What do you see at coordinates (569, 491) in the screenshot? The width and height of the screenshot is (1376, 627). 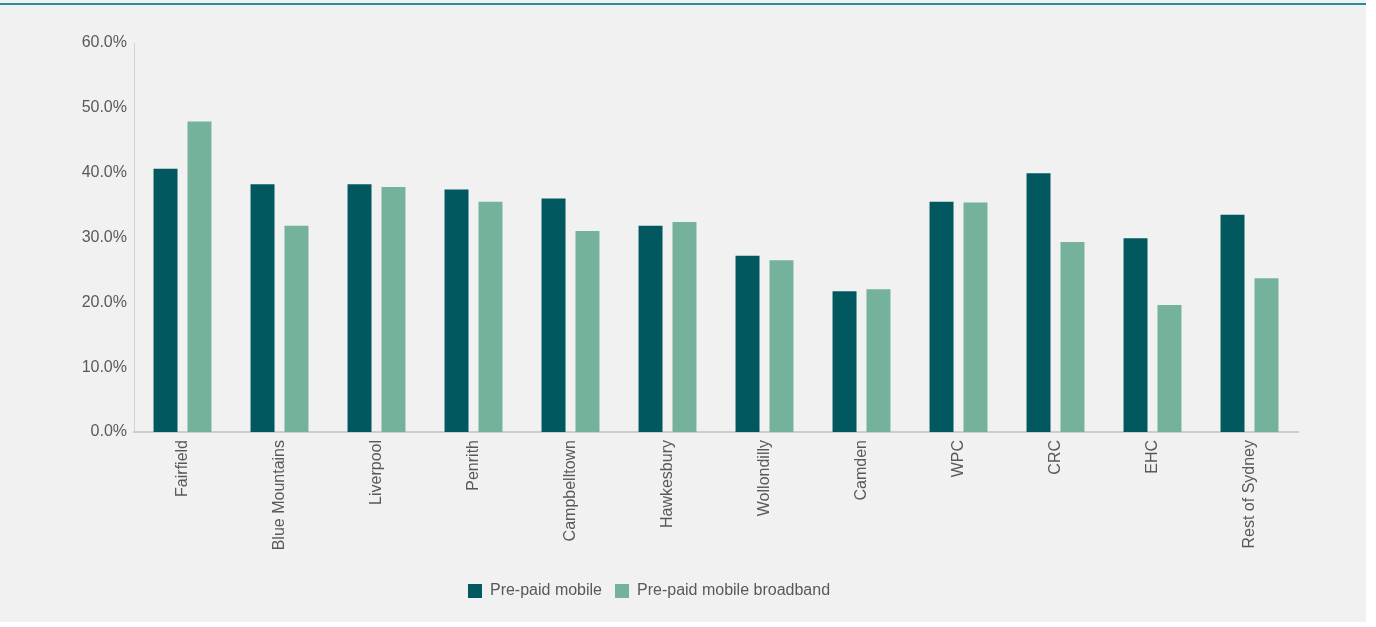 I see `x-tick-label: Campbelltown` at bounding box center [569, 491].